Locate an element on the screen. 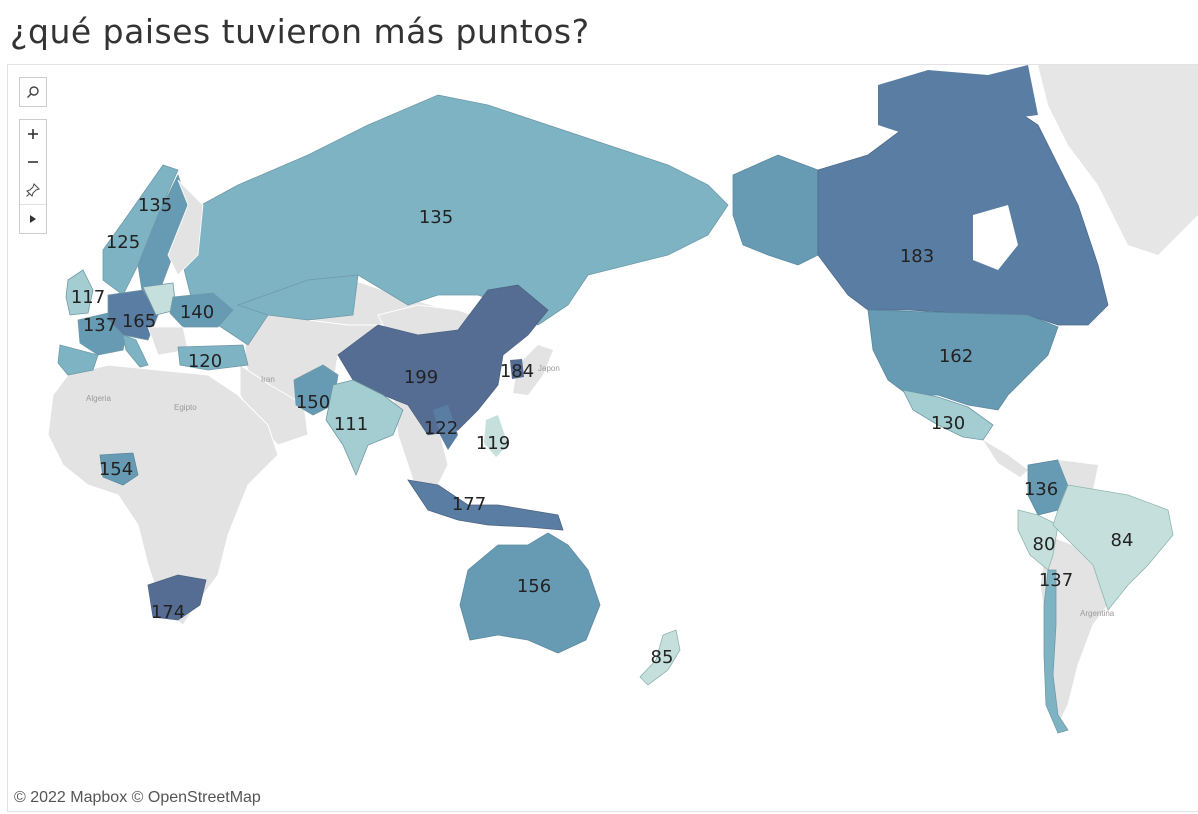 This screenshot has height=814, width=1198. map-attribution: © 2022 Mapbox © OpenStreetMap is located at coordinates (137, 797).